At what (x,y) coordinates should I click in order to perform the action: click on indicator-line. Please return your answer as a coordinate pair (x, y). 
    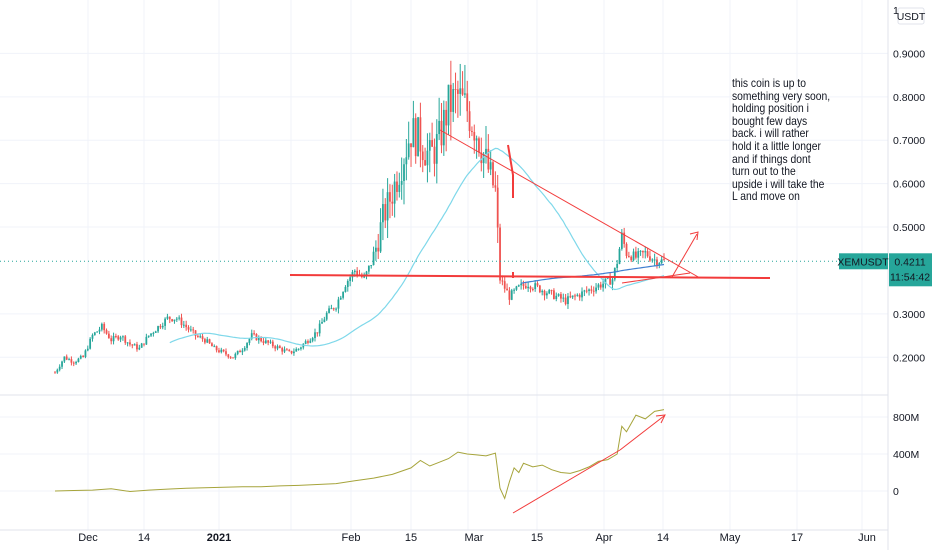
    Looking at the image, I should click on (359, 454).